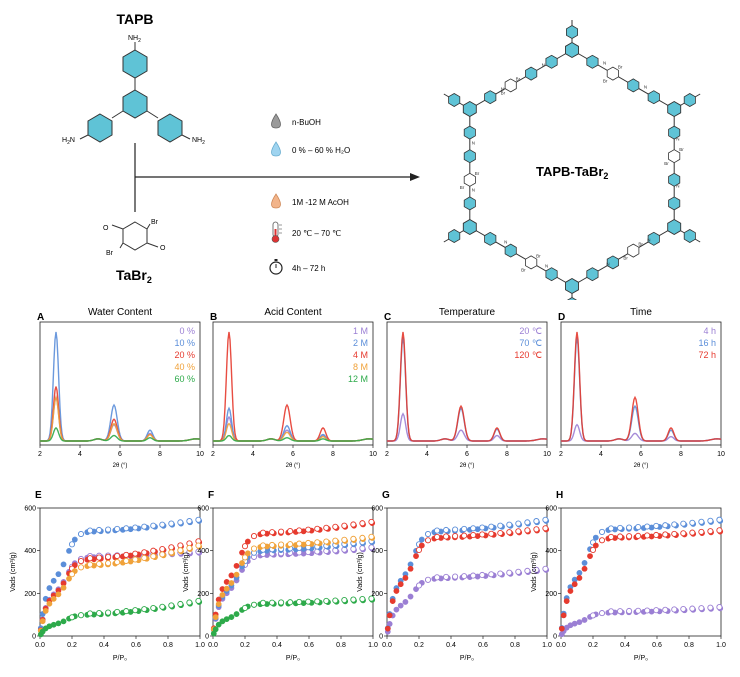 The height and width of the screenshot is (677, 740). Describe the element at coordinates (530, 343) in the screenshot. I see `legend-entry: 70 ℃` at that location.